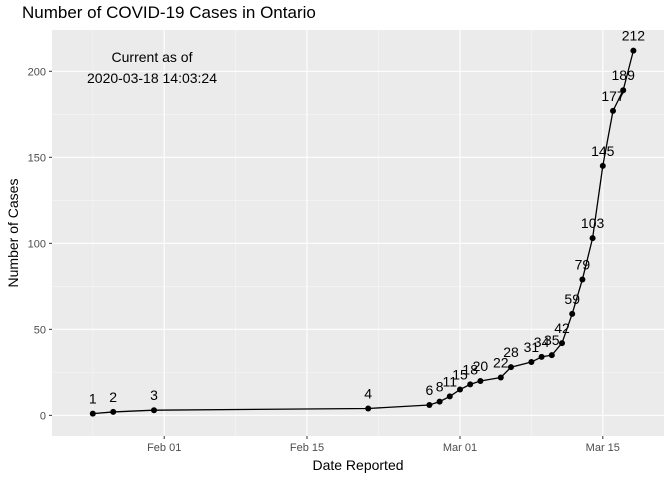 Image resolution: width=672 pixels, height=480 pixels. I want to click on data-label: 2, so click(113, 397).